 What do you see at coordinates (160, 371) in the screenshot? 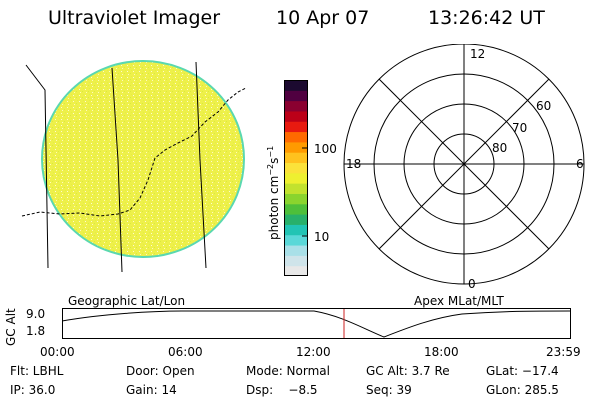
I see `door-info: Door: Open` at bounding box center [160, 371].